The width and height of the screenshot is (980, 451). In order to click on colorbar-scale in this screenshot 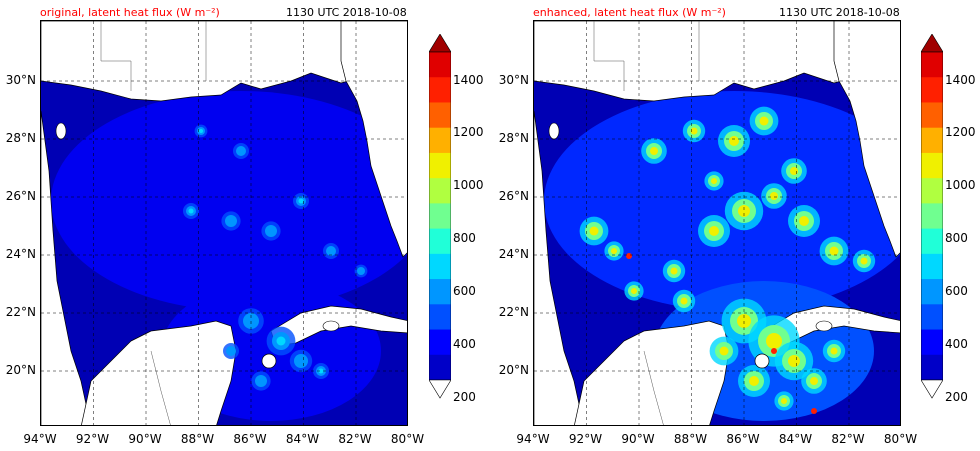, I will do `click(932, 216)`.